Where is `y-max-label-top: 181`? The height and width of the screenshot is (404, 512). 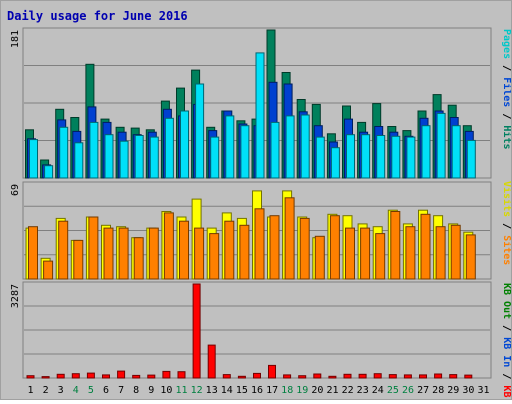 y-max-label-top: 181 is located at coordinates (15, 39).